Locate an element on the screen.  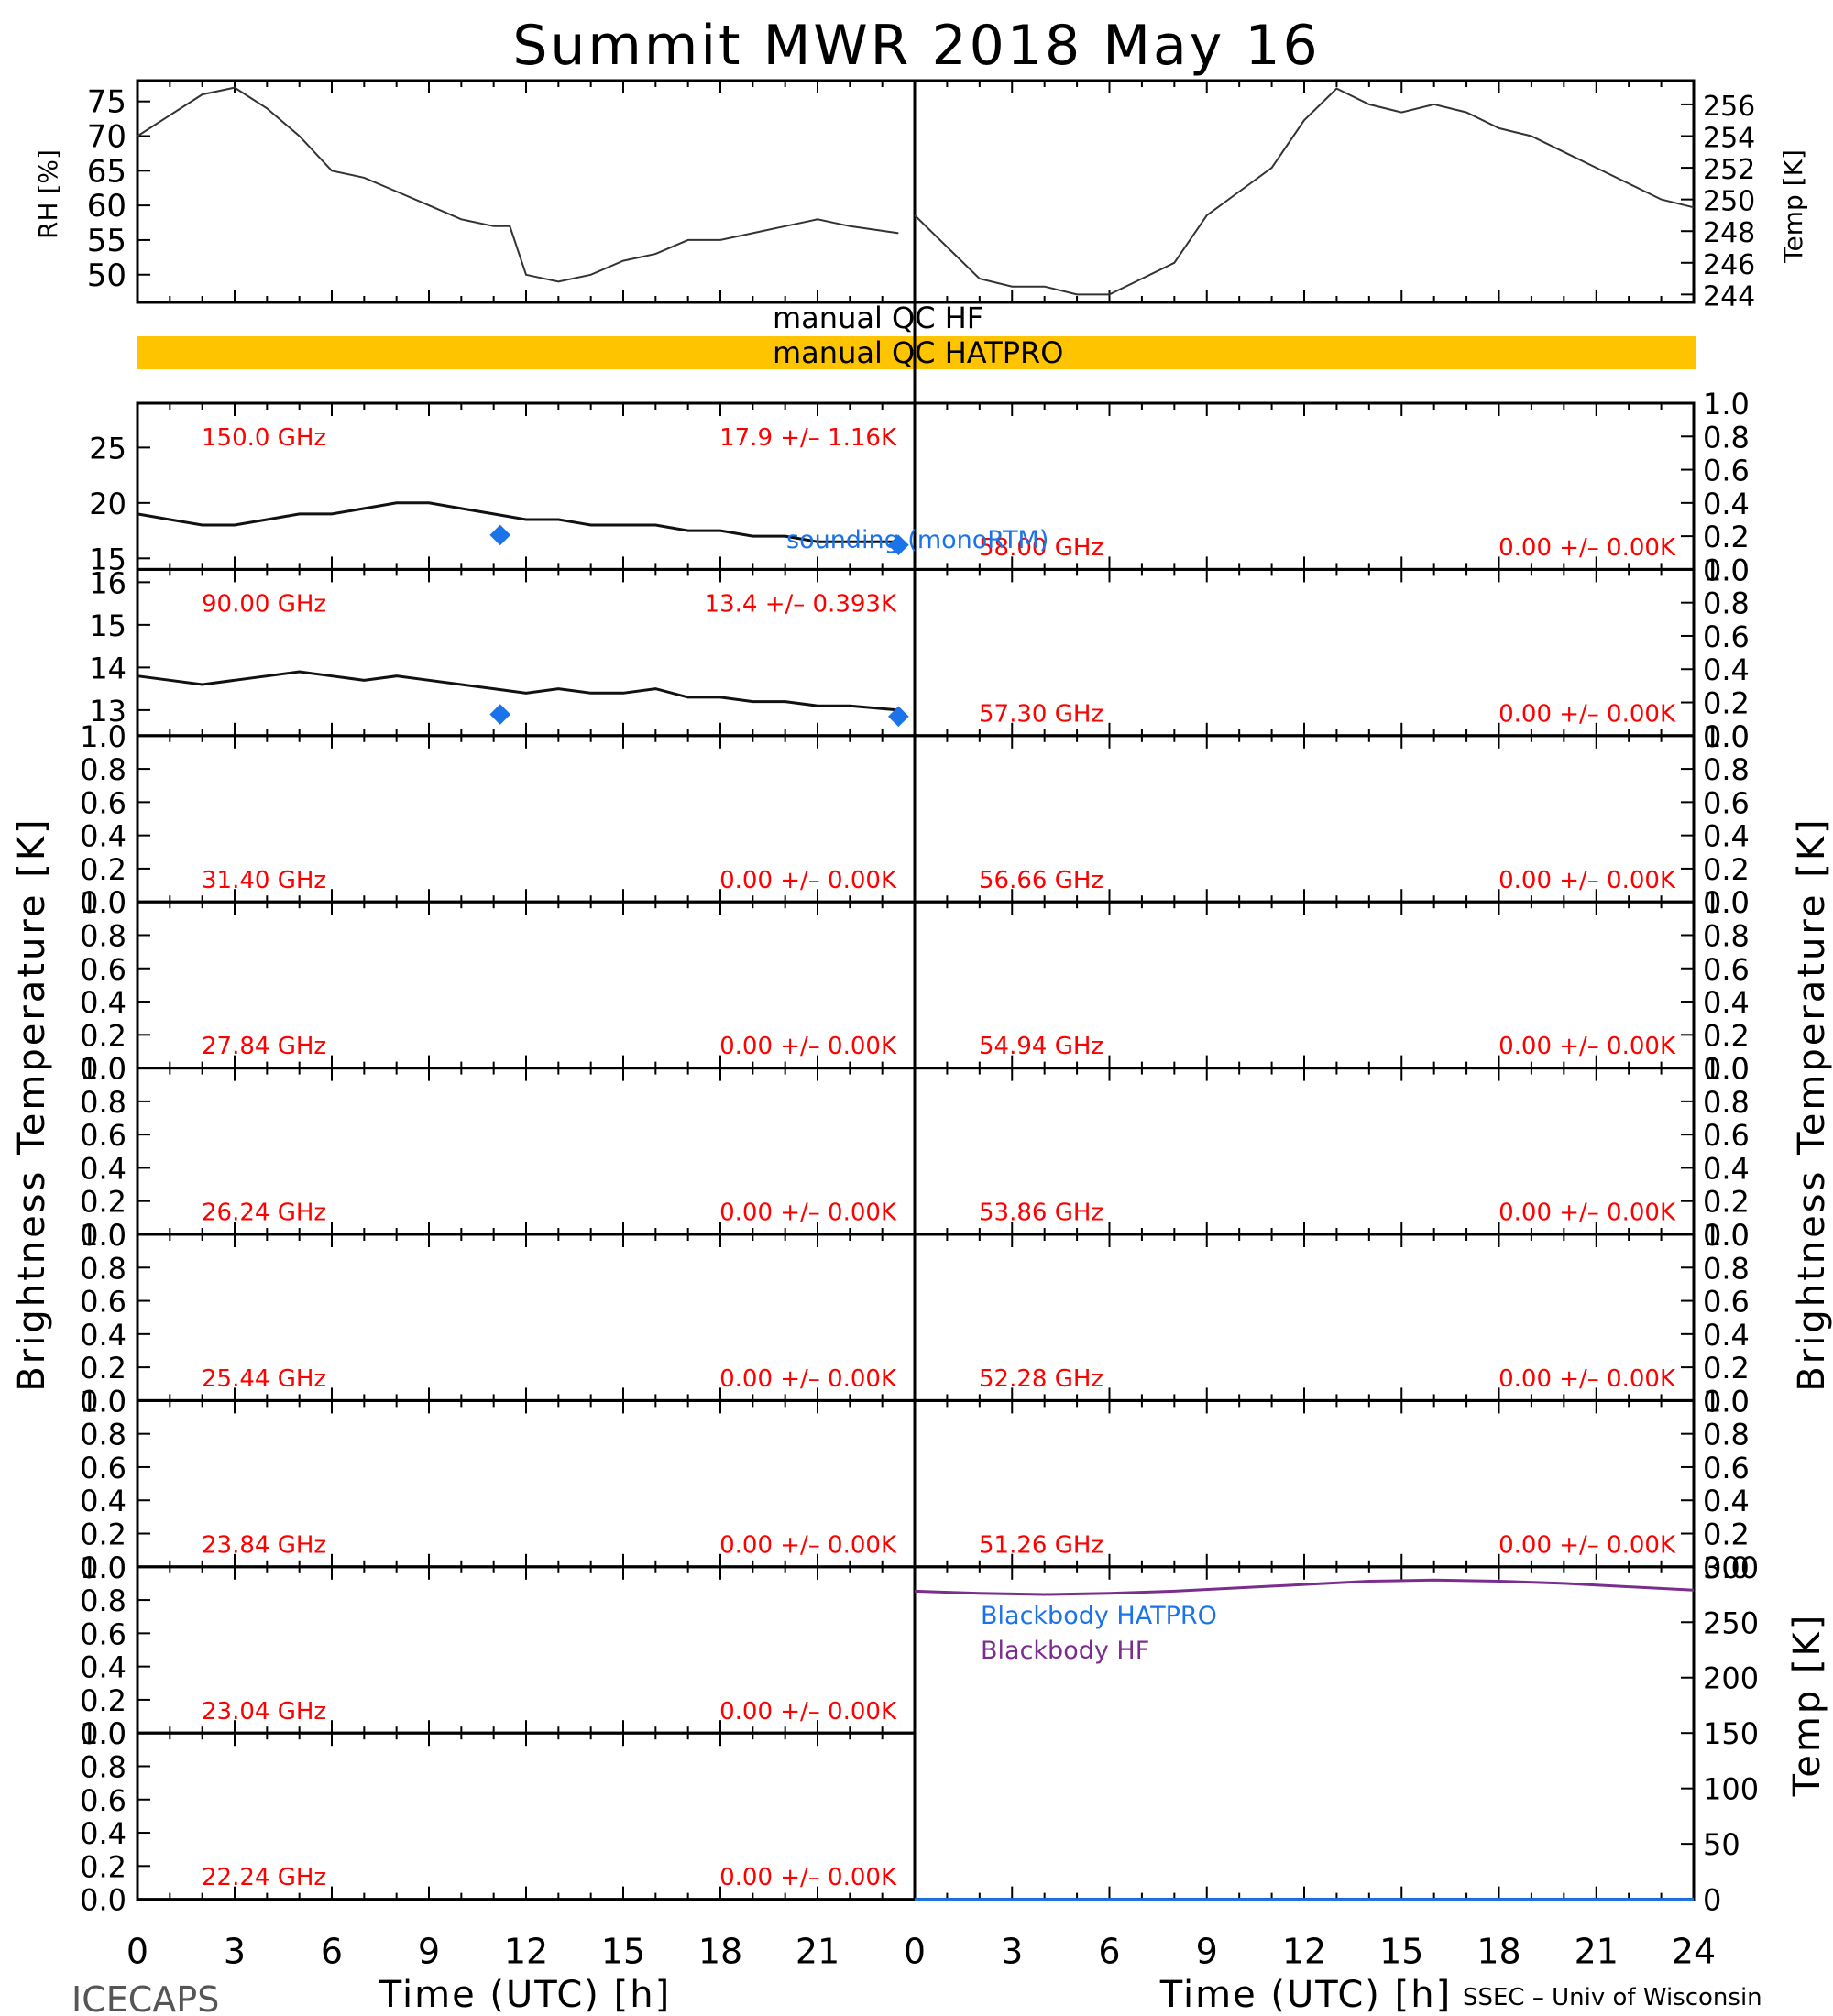
x-tick-label: 6 is located at coordinates (1109, 1952).